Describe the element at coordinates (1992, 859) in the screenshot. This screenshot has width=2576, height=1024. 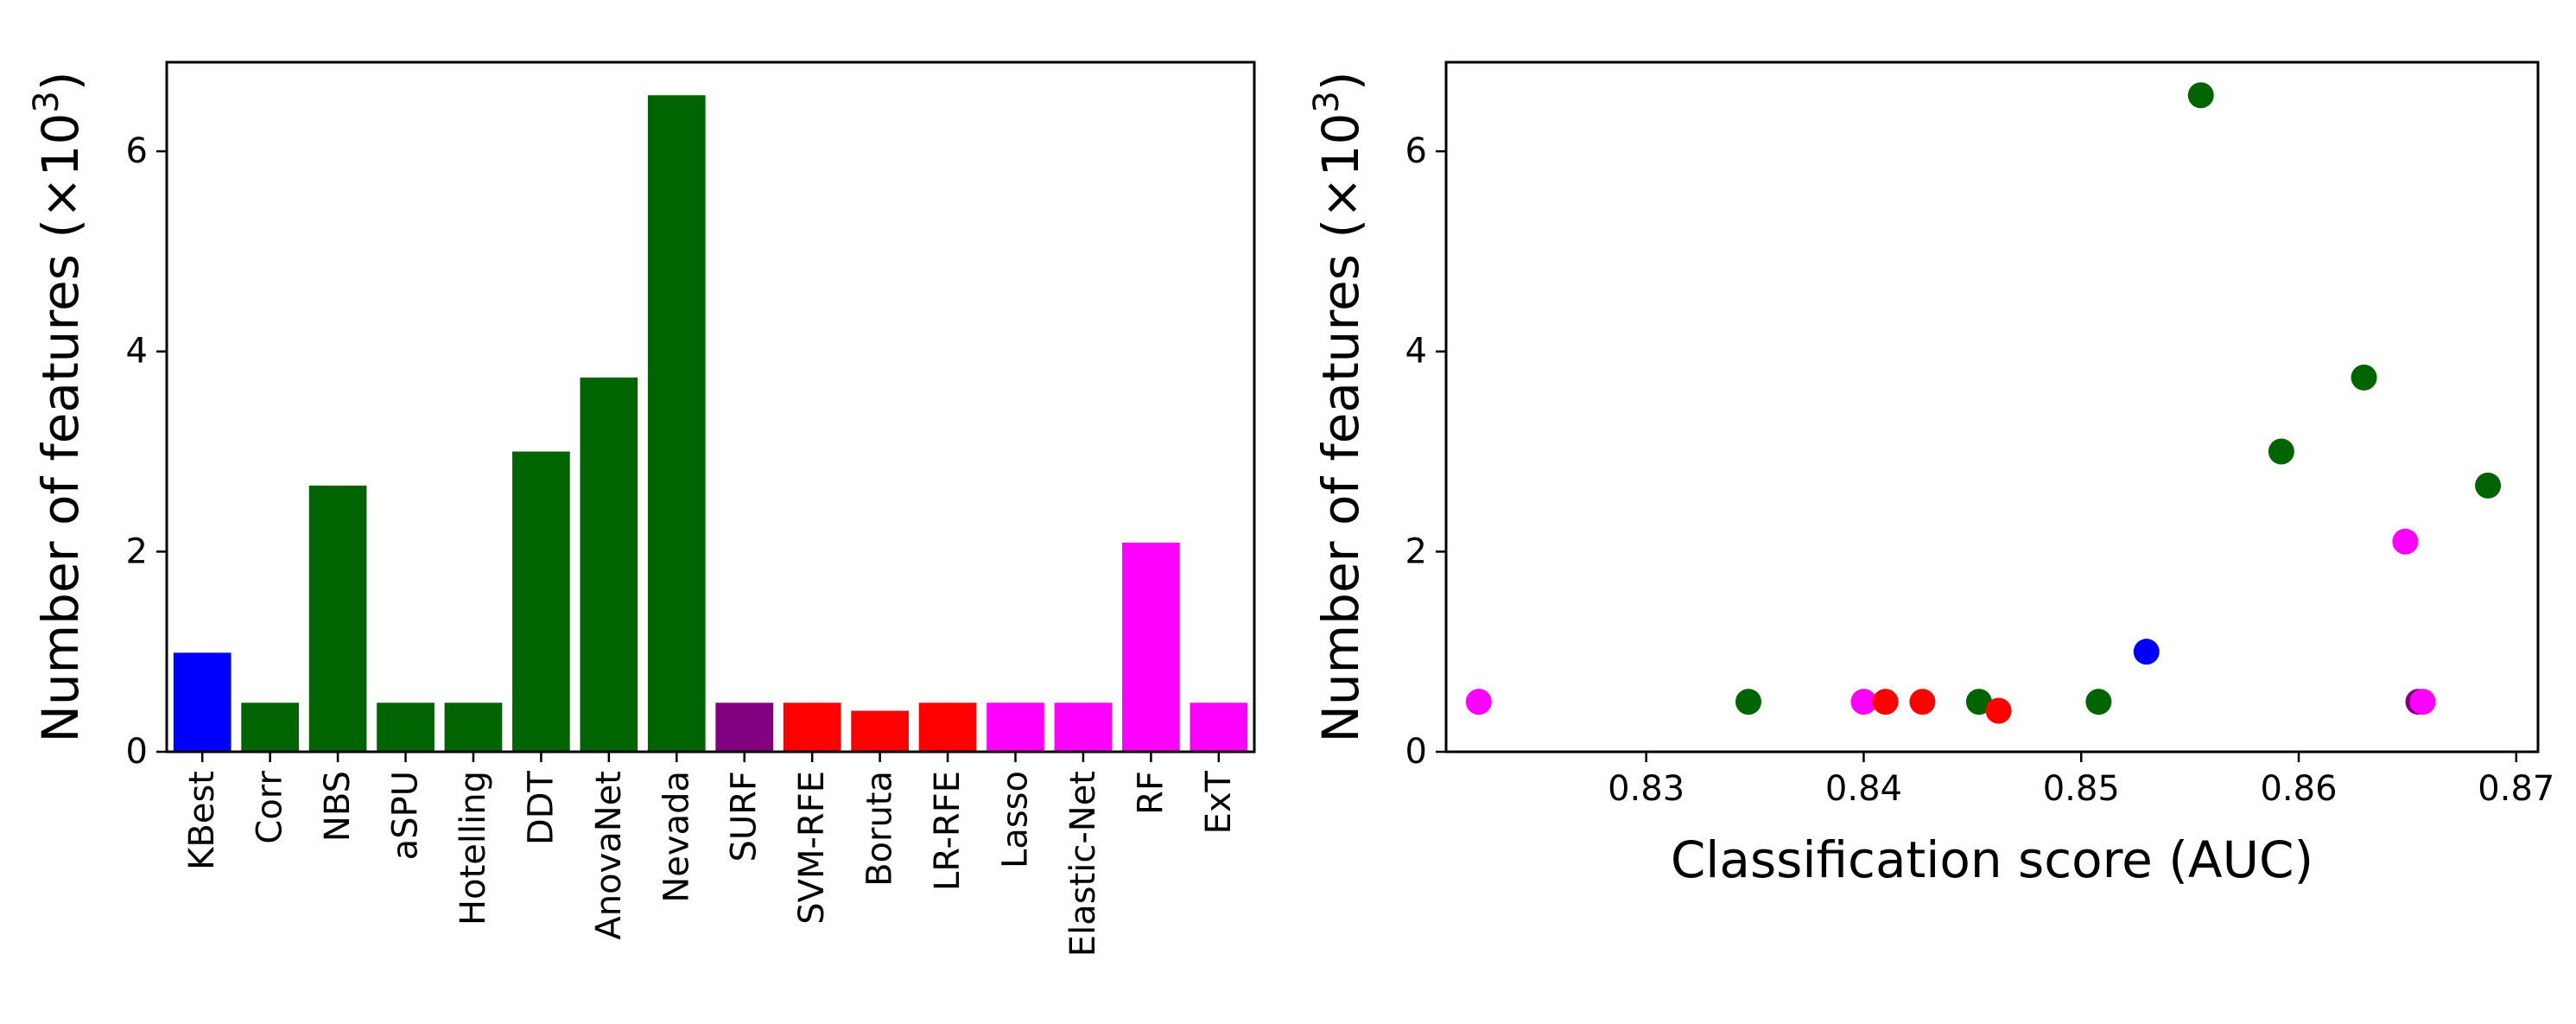
I see `scatter-x-axis-label: Classification score (AUC)` at that location.